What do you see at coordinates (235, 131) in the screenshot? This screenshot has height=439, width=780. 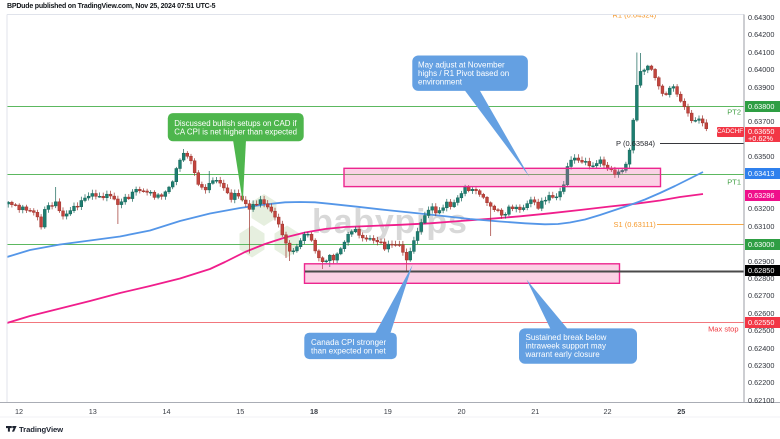 I see `svg-text:CA CPI is net higher than expe: CA CPI is net higher than expected` at bounding box center [235, 131].